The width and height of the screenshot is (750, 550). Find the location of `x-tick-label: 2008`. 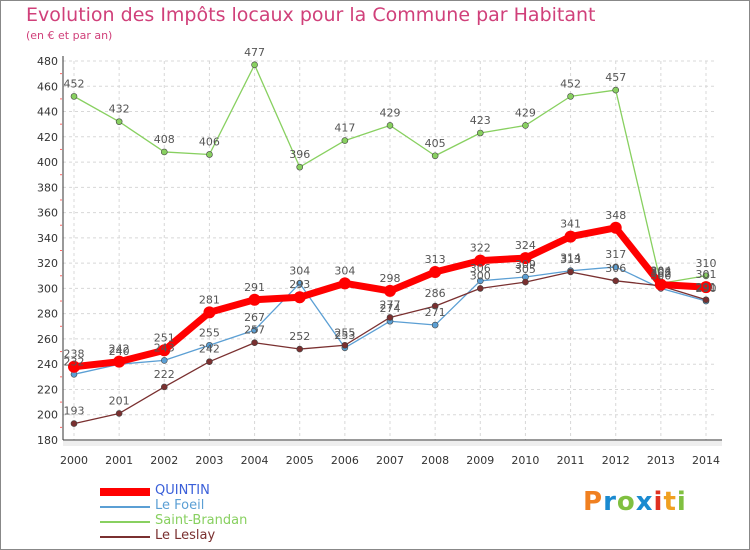

x-tick-label: 2008 is located at coordinates (435, 460).